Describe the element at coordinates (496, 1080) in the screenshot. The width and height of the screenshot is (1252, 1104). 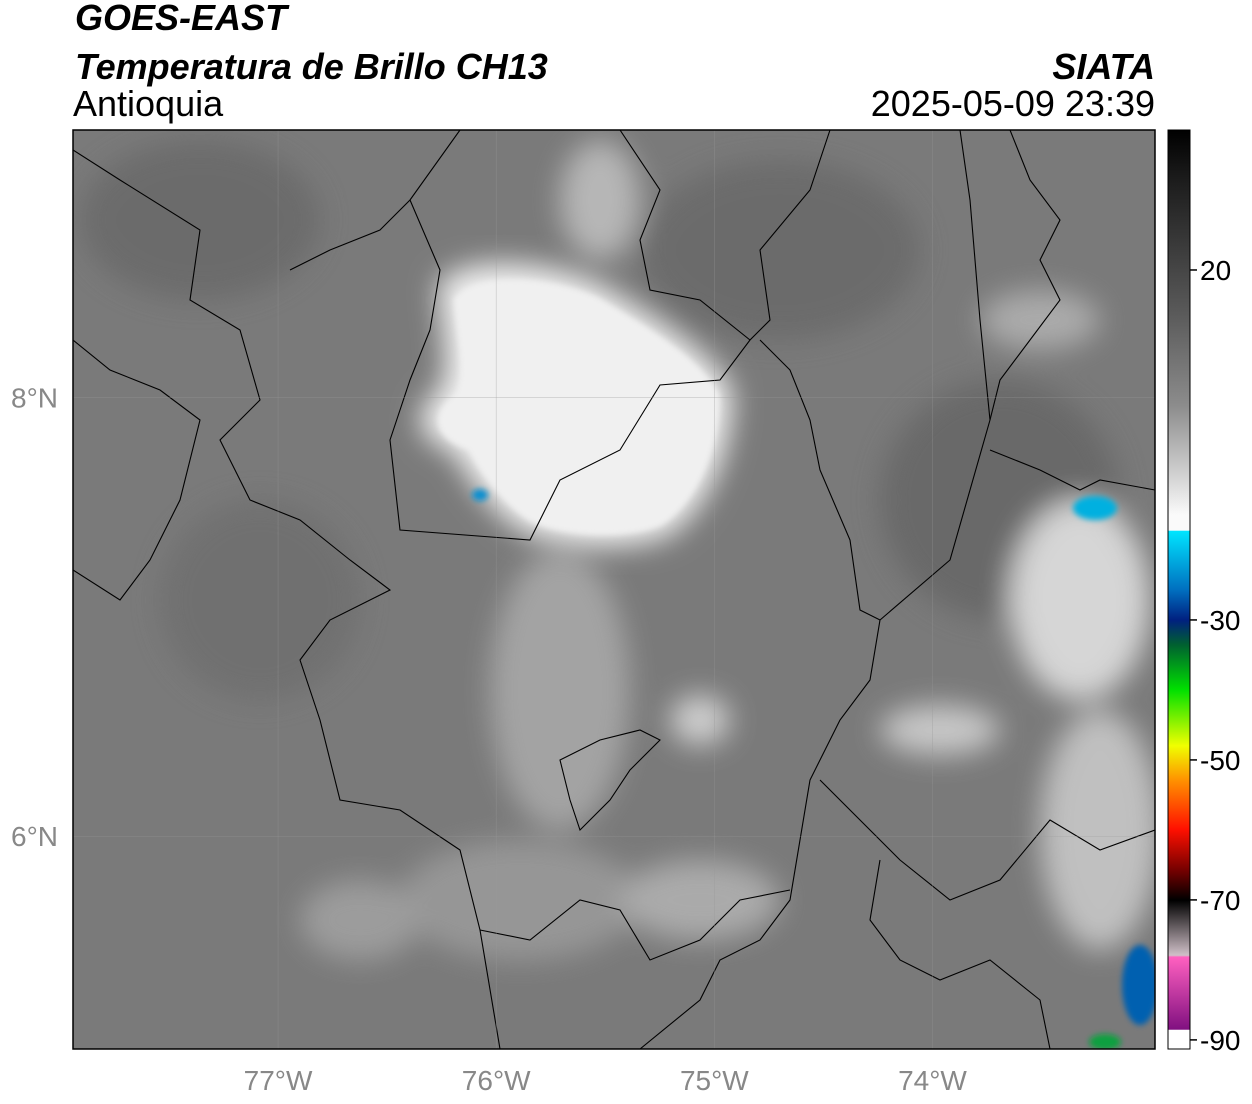
I see `x-tick-label: 76°W` at that location.